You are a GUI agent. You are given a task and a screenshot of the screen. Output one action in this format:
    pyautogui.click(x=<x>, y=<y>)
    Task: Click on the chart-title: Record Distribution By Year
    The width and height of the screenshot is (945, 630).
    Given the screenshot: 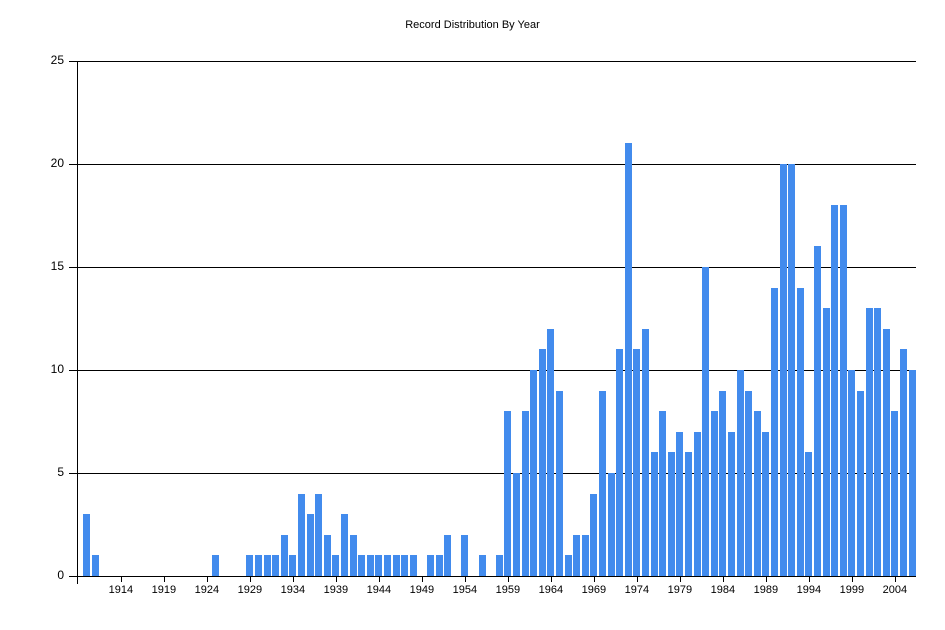 What is the action you would take?
    pyautogui.click(x=472, y=25)
    